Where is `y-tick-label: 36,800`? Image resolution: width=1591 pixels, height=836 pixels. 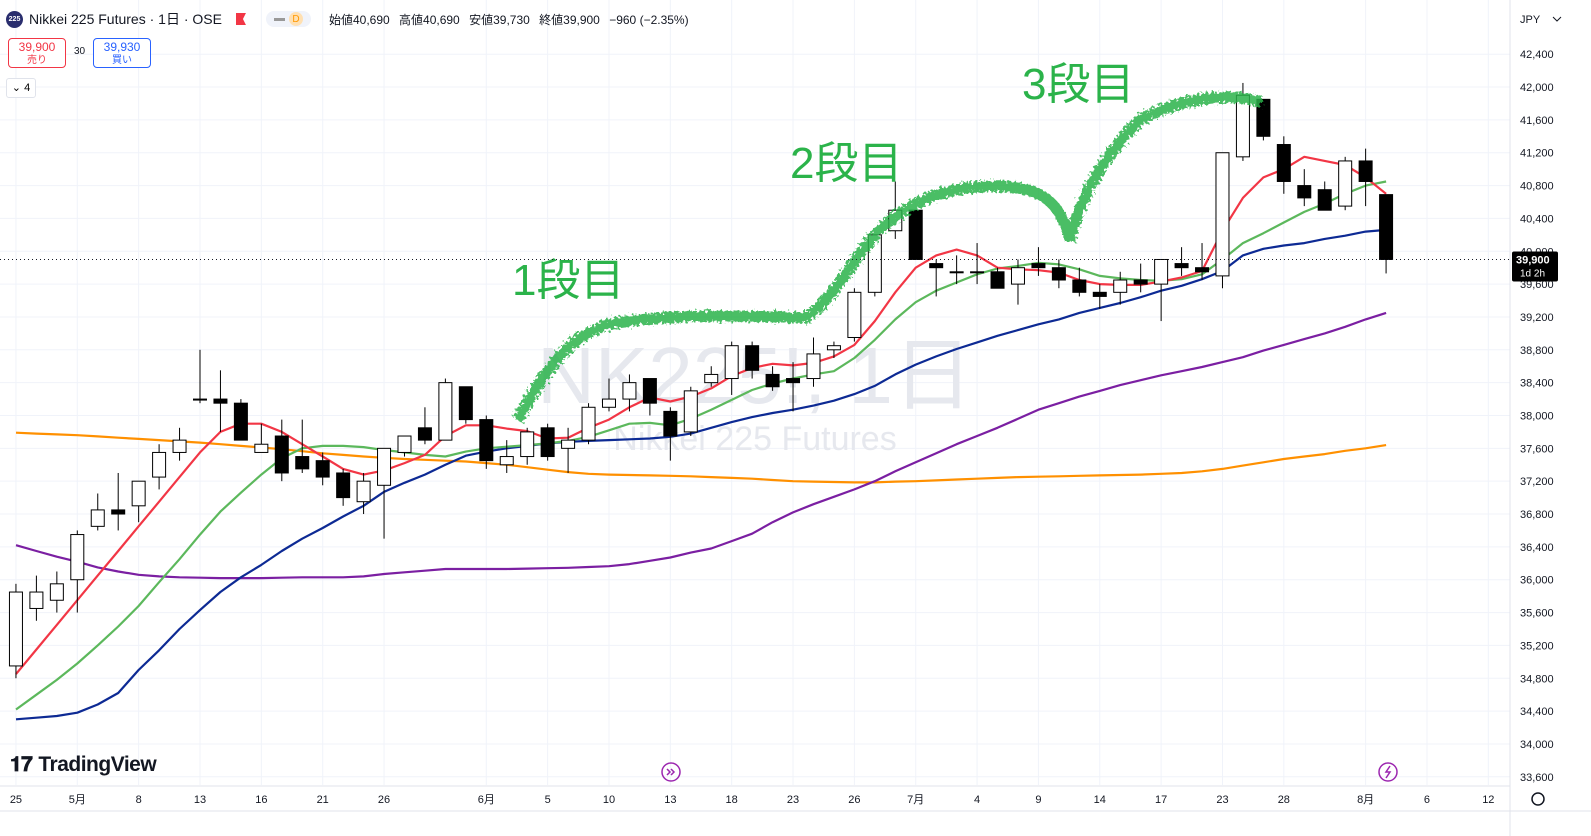
y-tick-label: 36,800 is located at coordinates (1537, 515).